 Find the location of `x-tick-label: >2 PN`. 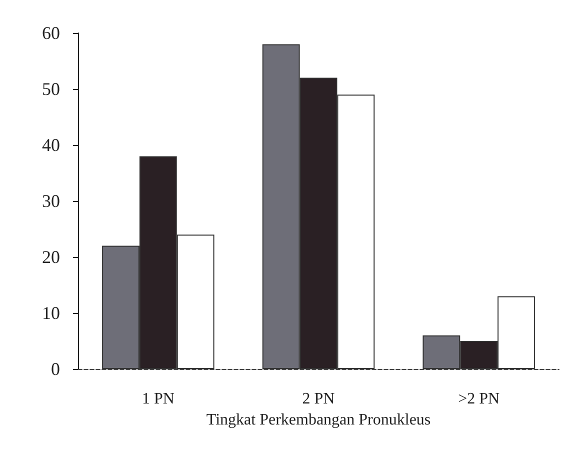

x-tick-label: >2 PN is located at coordinates (479, 399).